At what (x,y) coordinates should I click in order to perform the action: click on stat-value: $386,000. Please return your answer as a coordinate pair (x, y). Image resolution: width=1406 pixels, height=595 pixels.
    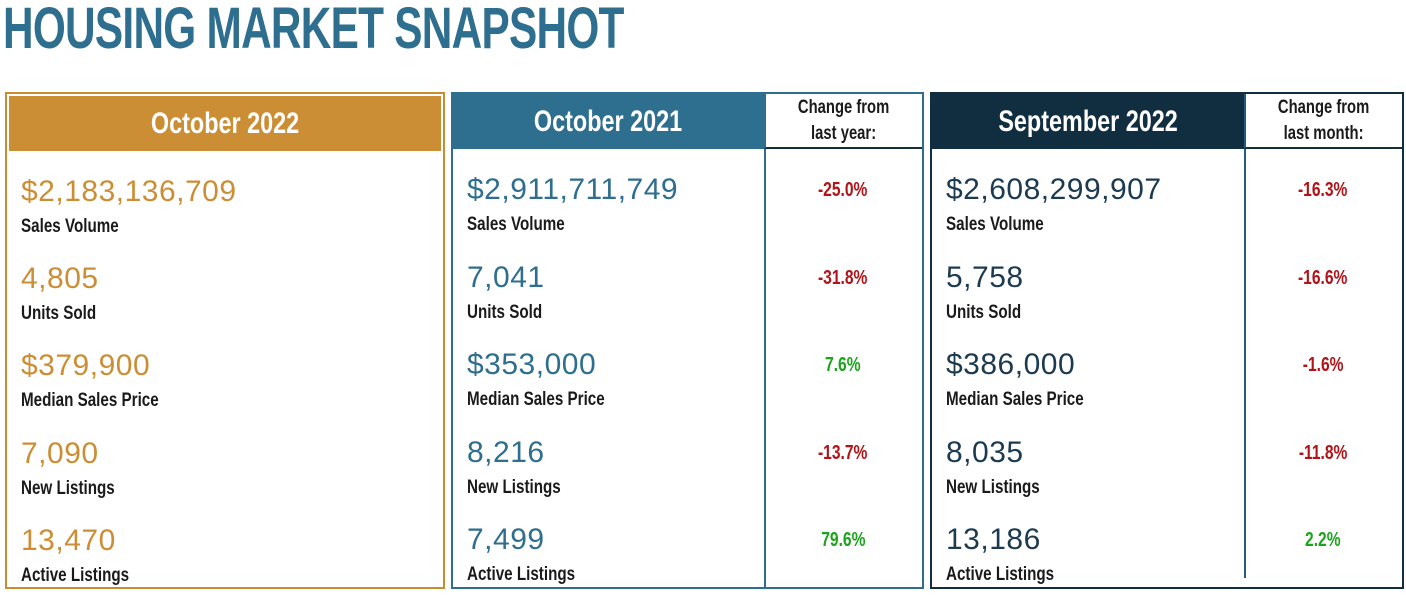
    Looking at the image, I should click on (1011, 365).